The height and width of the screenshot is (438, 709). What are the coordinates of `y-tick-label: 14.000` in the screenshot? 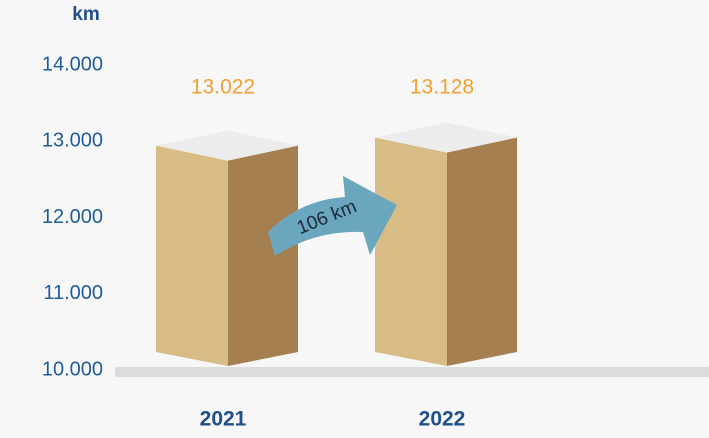 It's located at (72, 64).